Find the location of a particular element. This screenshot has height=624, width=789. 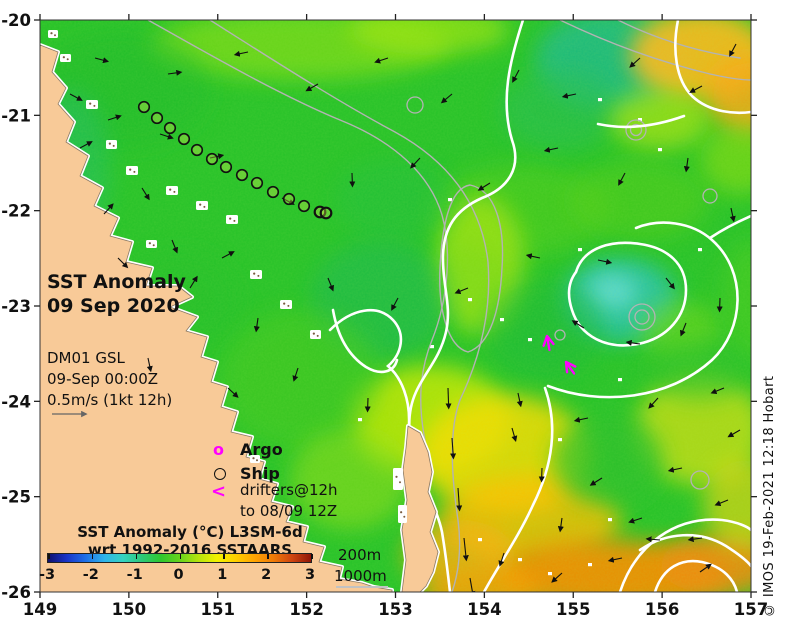

colorbar-tick-label: -2 is located at coordinates (90, 575).